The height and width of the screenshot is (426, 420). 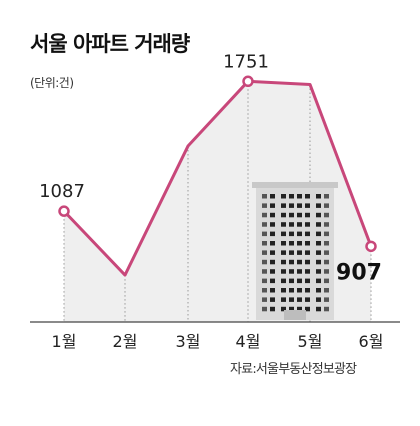 I want to click on data-label: 907, so click(x=359, y=272).